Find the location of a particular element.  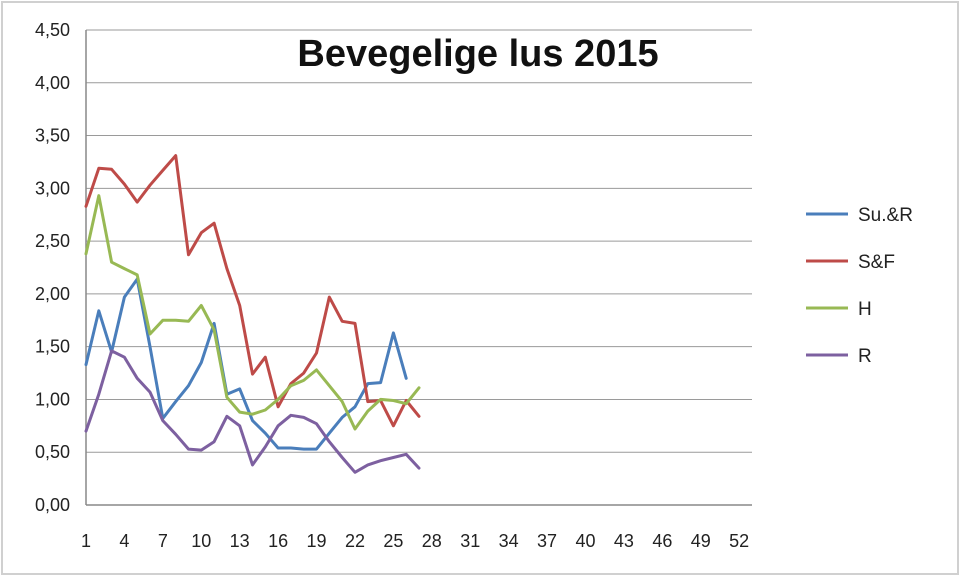

legend-label: H is located at coordinates (865, 309).